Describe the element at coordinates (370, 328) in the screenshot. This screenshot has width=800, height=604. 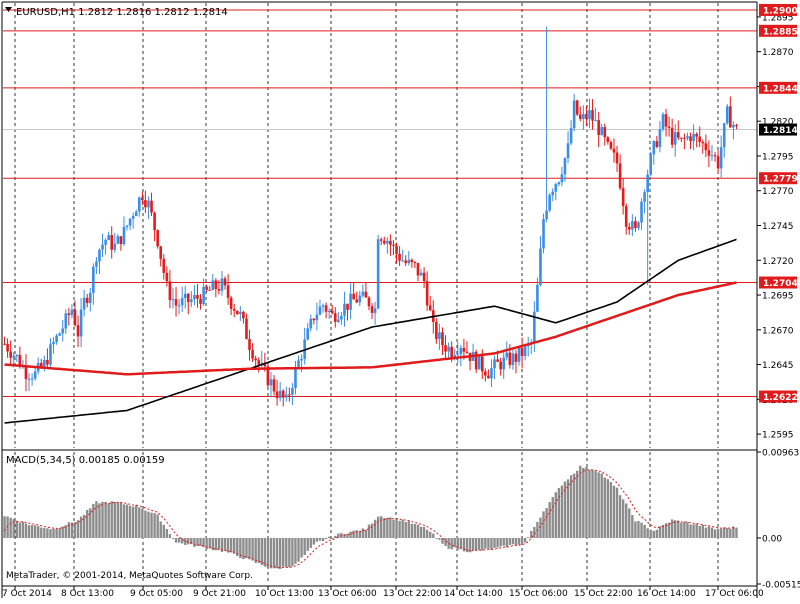
I see `ma-slow-line` at that location.